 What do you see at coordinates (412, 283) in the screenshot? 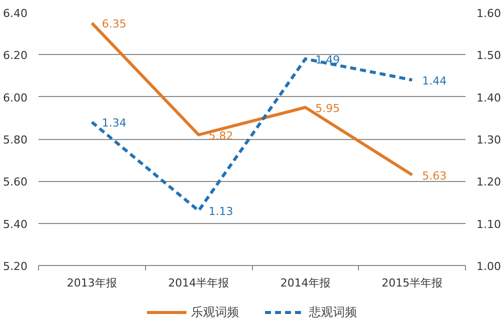
I see `x-tick-label: 2015半年报` at bounding box center [412, 283].